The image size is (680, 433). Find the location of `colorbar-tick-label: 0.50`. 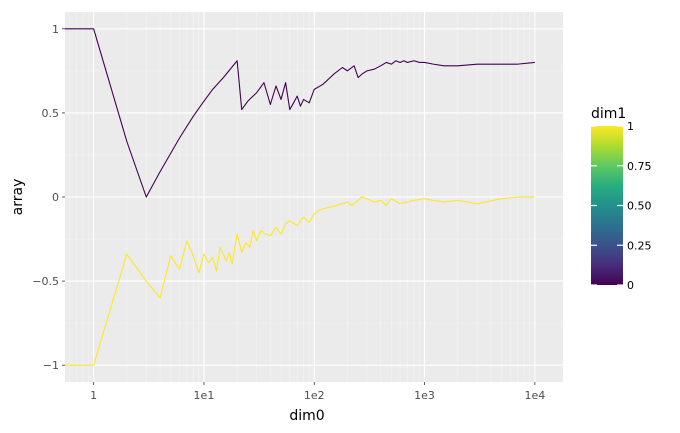

colorbar-tick-label: 0.50 is located at coordinates (639, 206).